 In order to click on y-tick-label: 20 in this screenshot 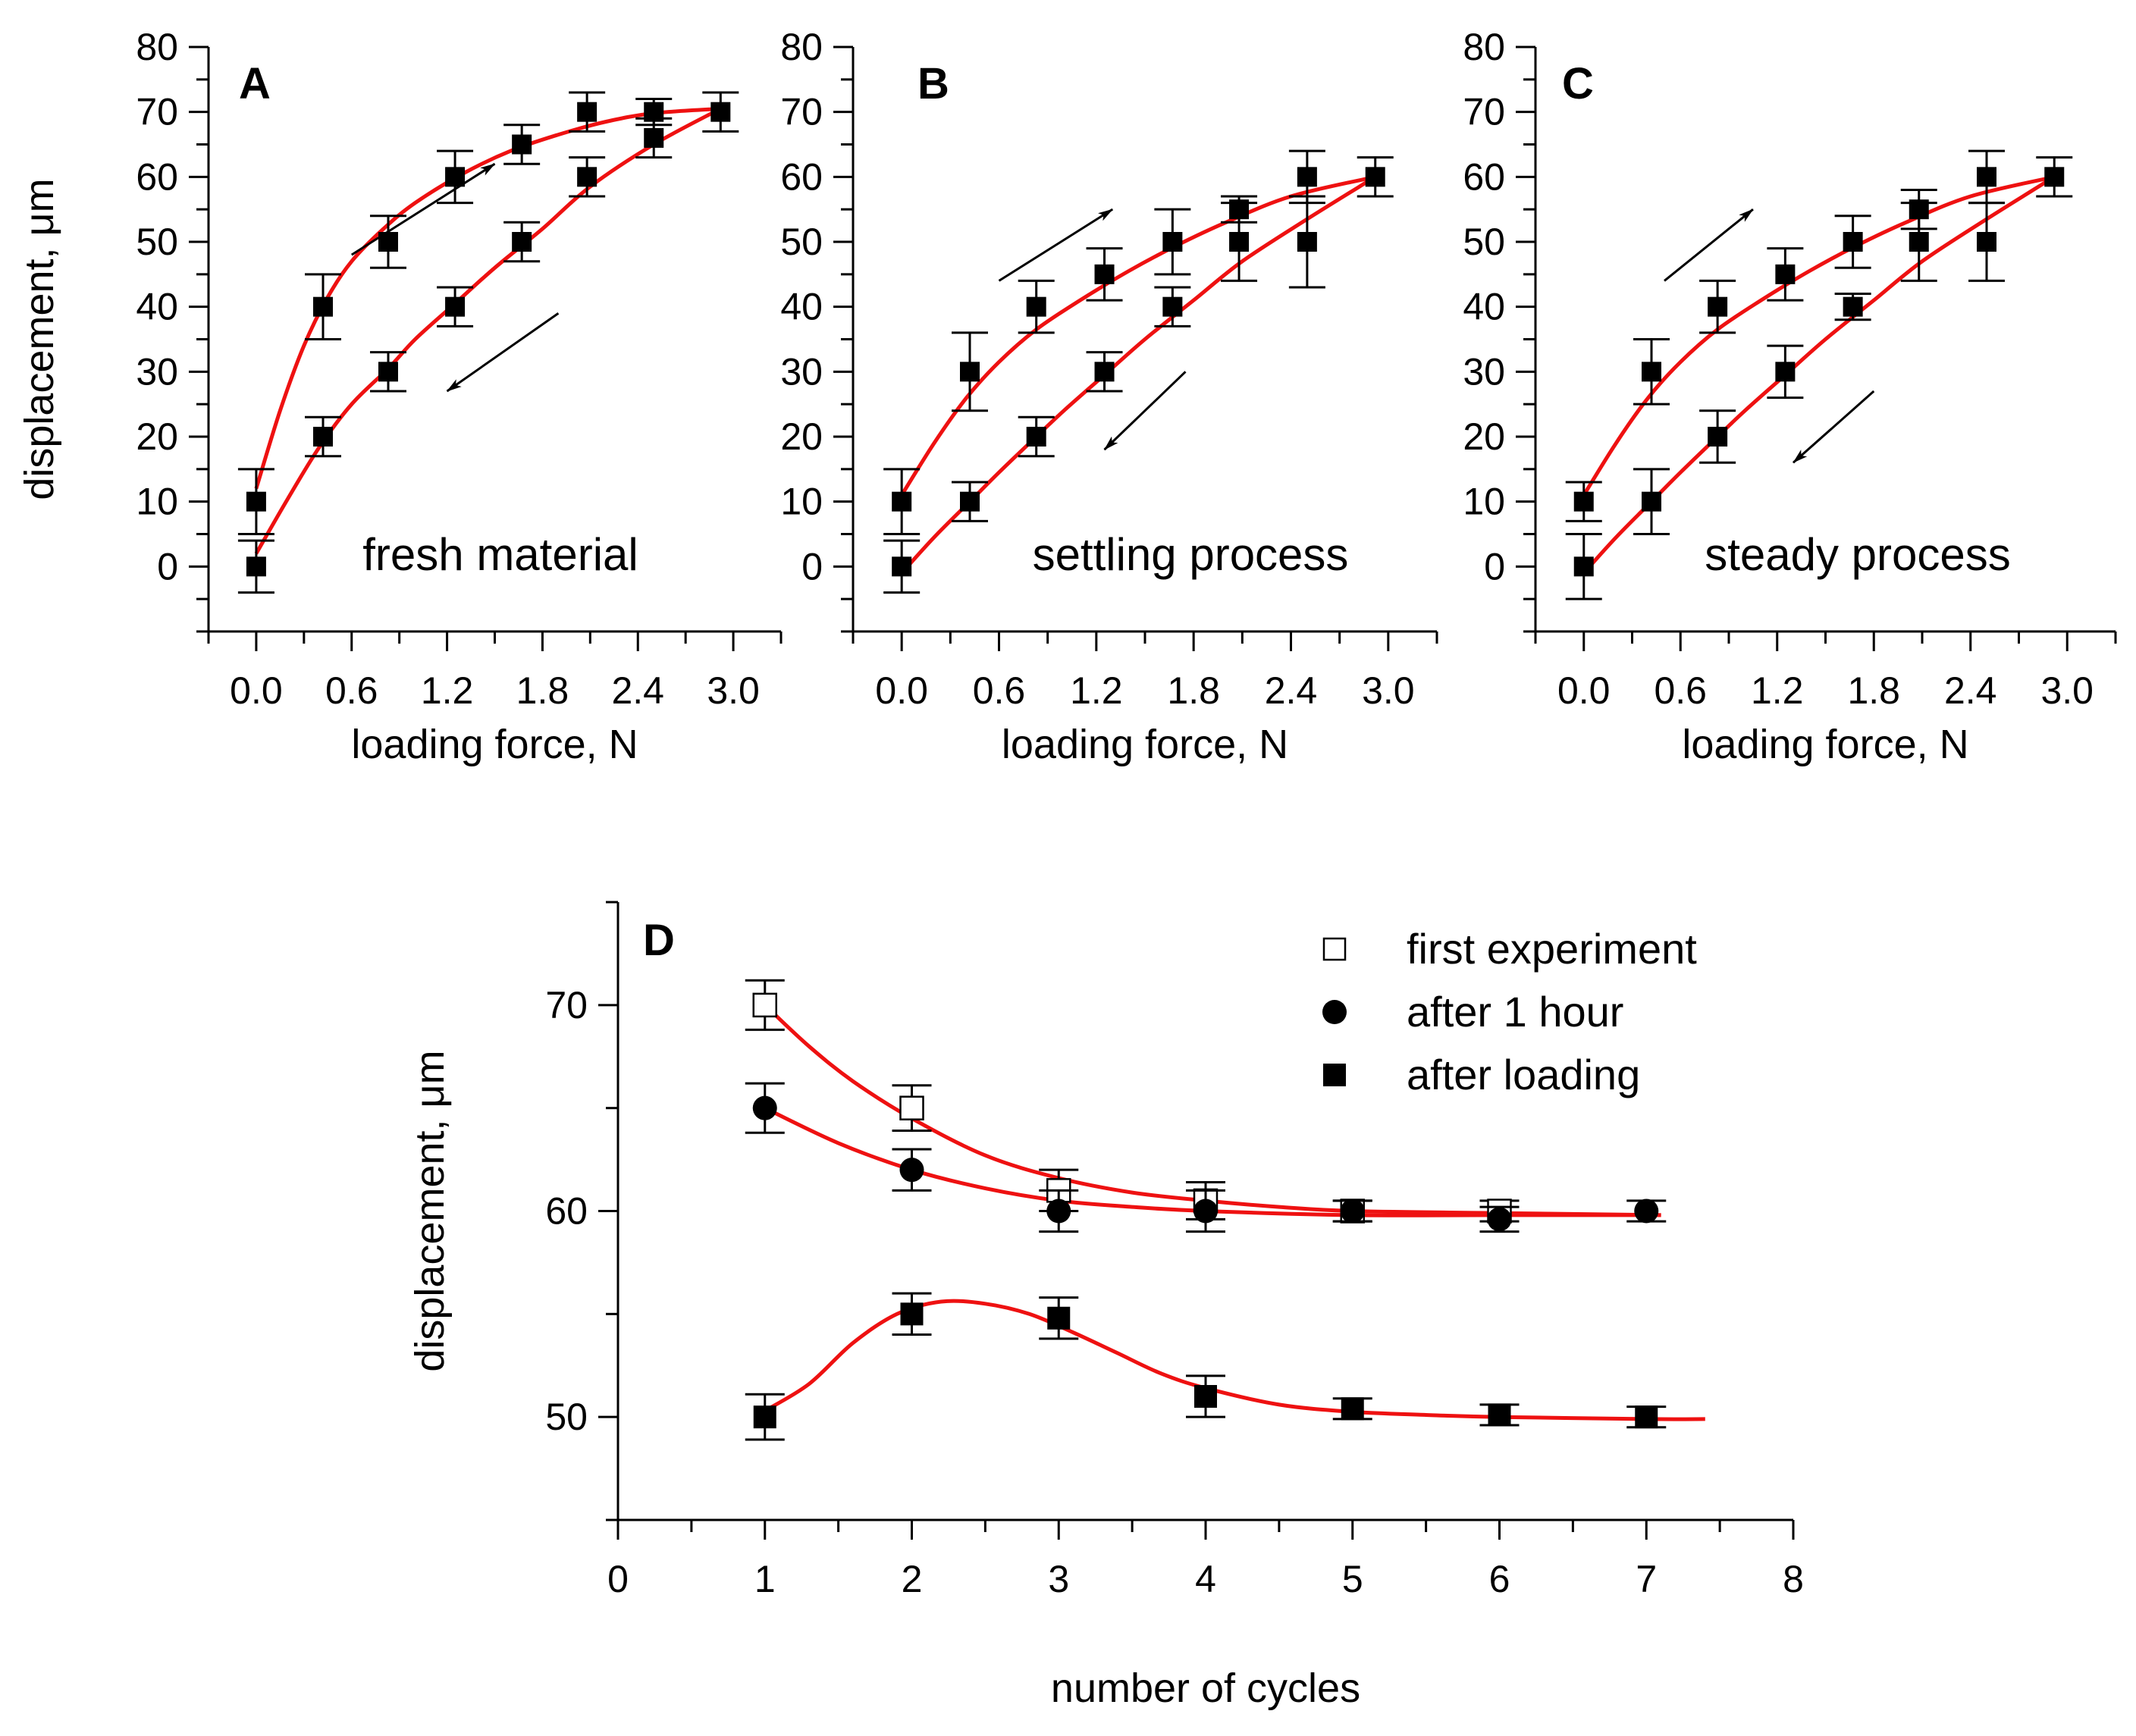, I will do `click(157, 436)`.